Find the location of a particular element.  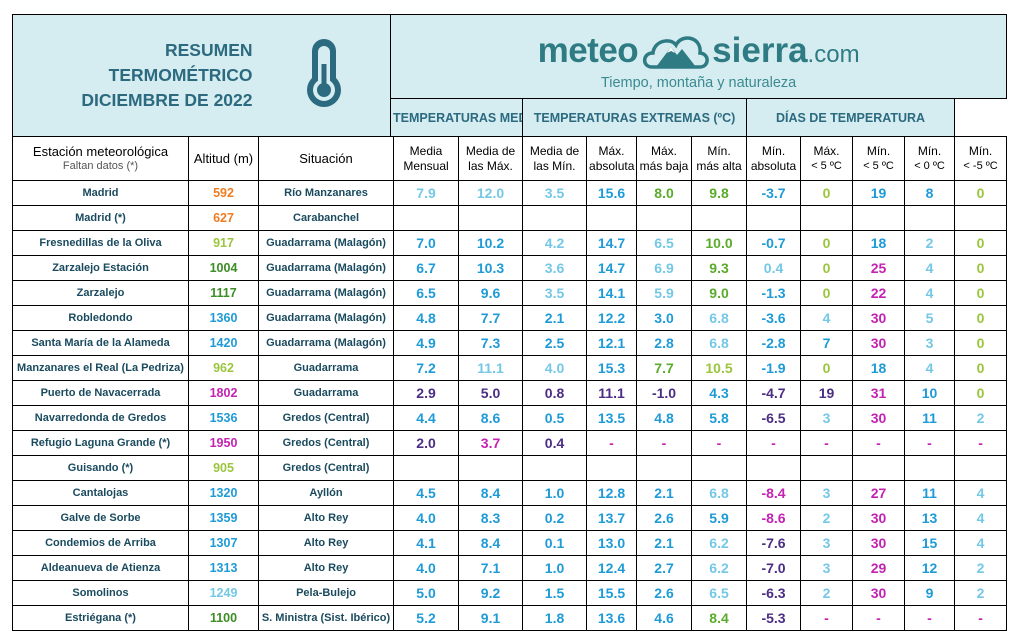

value-cell: 15.3 is located at coordinates (612, 368).